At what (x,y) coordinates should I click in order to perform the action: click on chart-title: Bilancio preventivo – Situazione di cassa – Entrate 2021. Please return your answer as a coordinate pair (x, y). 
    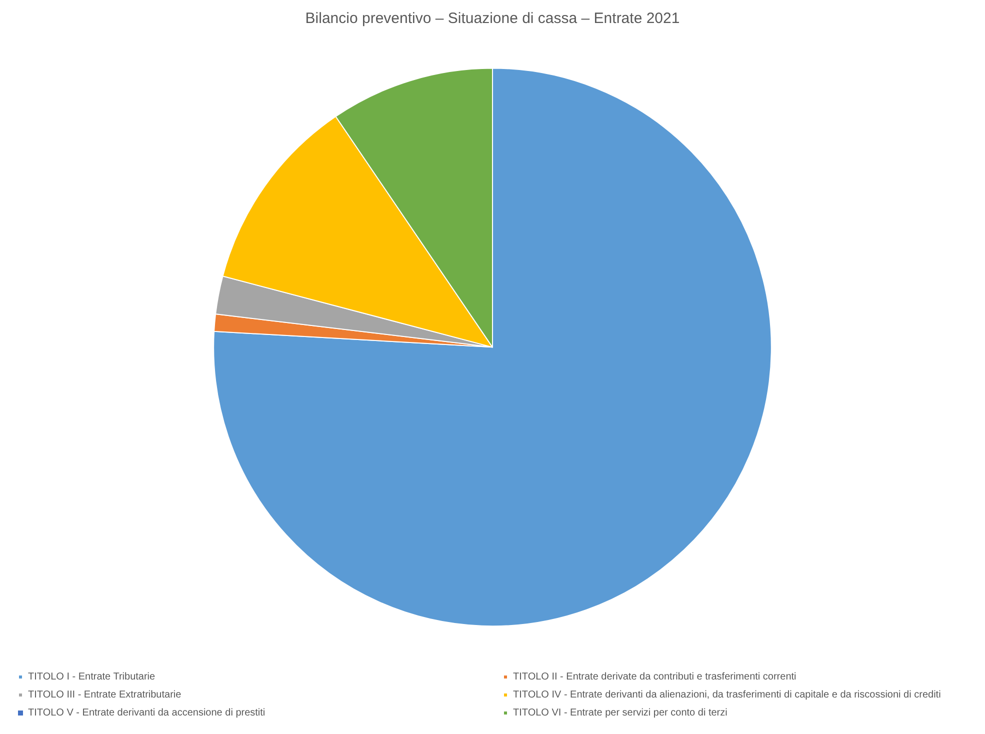
    Looking at the image, I should click on (492, 18).